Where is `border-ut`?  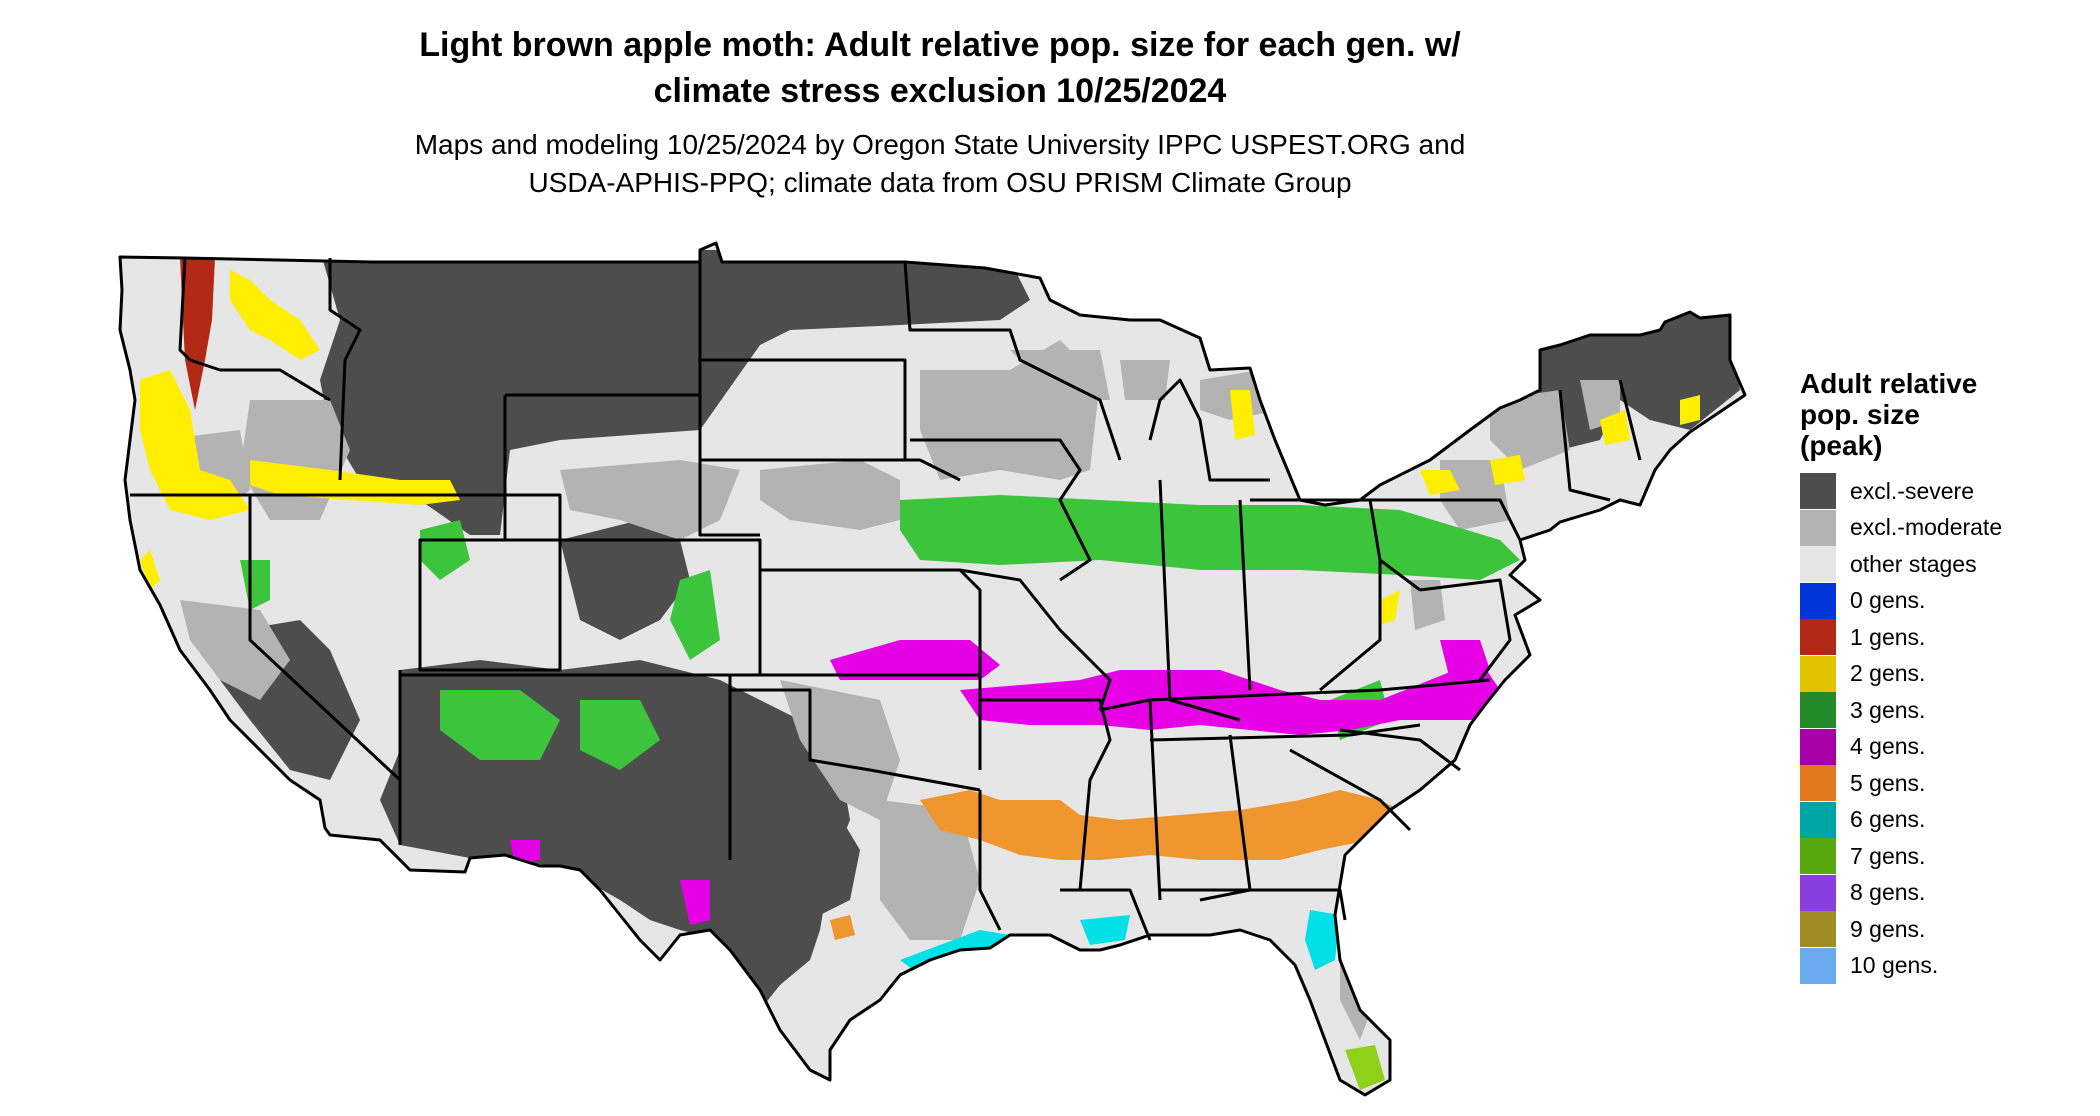
border-ut is located at coordinates (490, 605).